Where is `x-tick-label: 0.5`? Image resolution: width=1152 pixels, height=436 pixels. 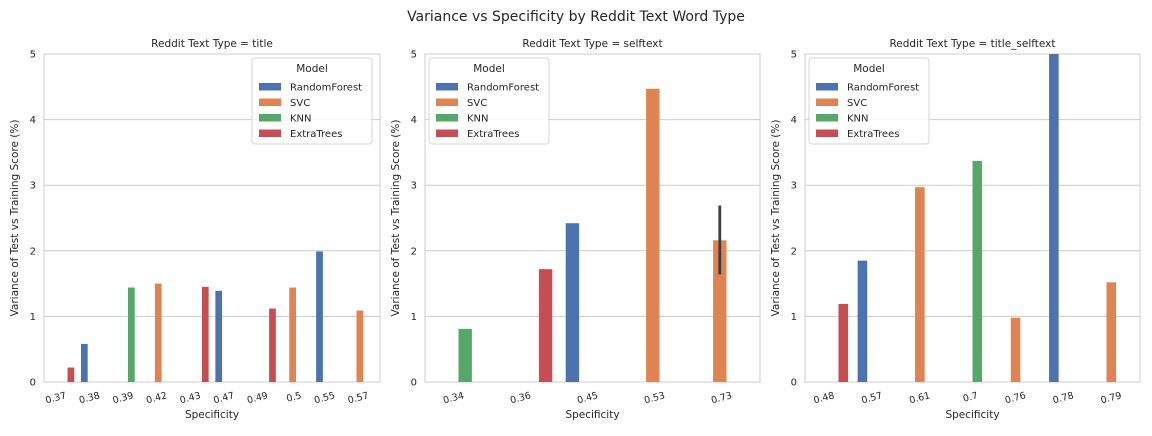
x-tick-label: 0.5 is located at coordinates (293, 397).